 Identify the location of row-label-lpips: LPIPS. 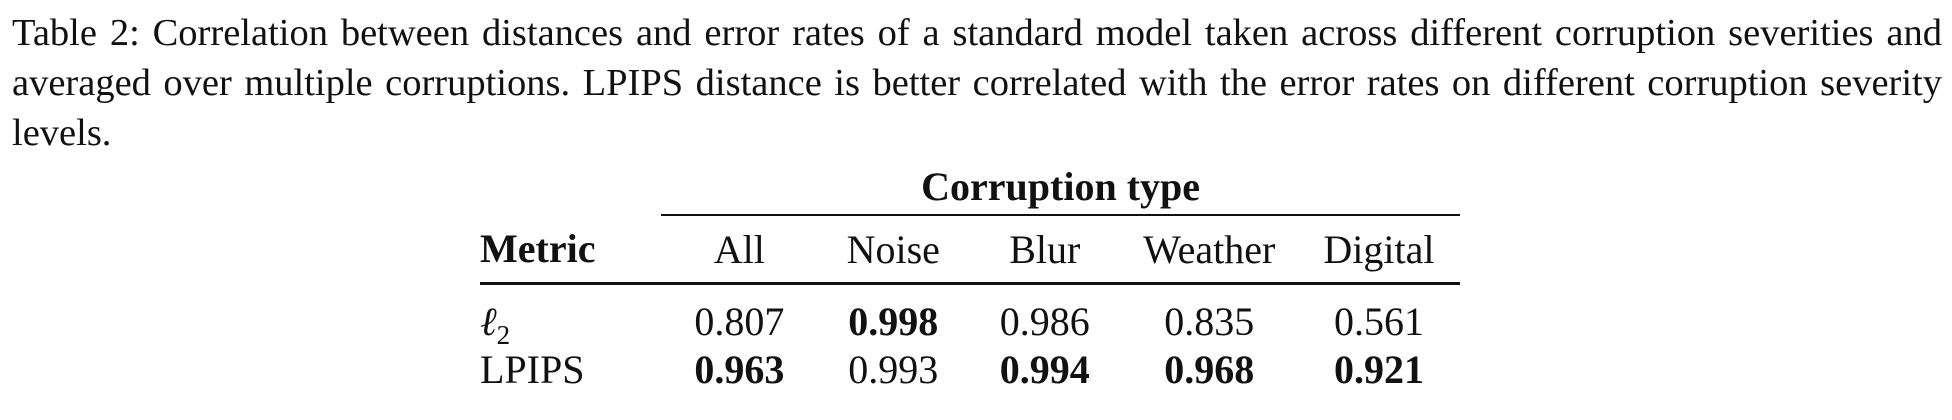
(532, 369).